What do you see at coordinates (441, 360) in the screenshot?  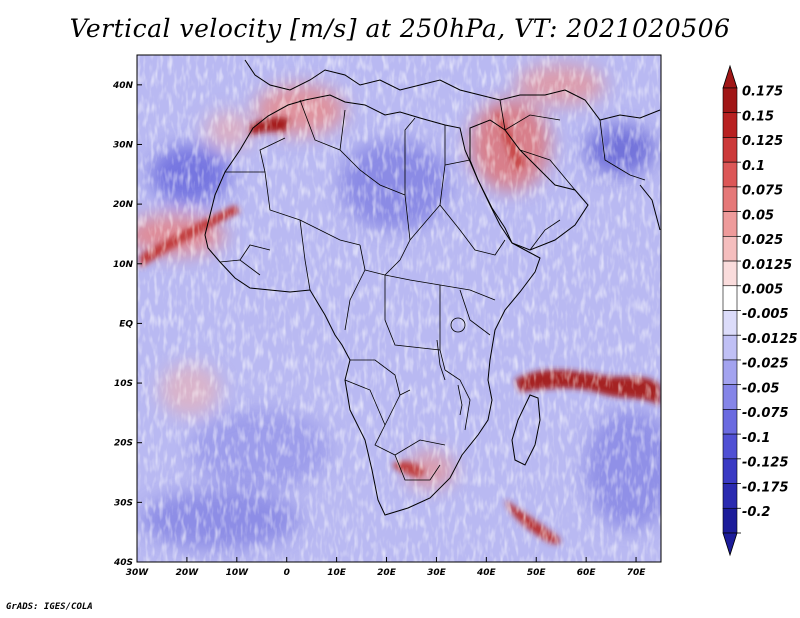 I see `lake-tanganyika` at bounding box center [441, 360].